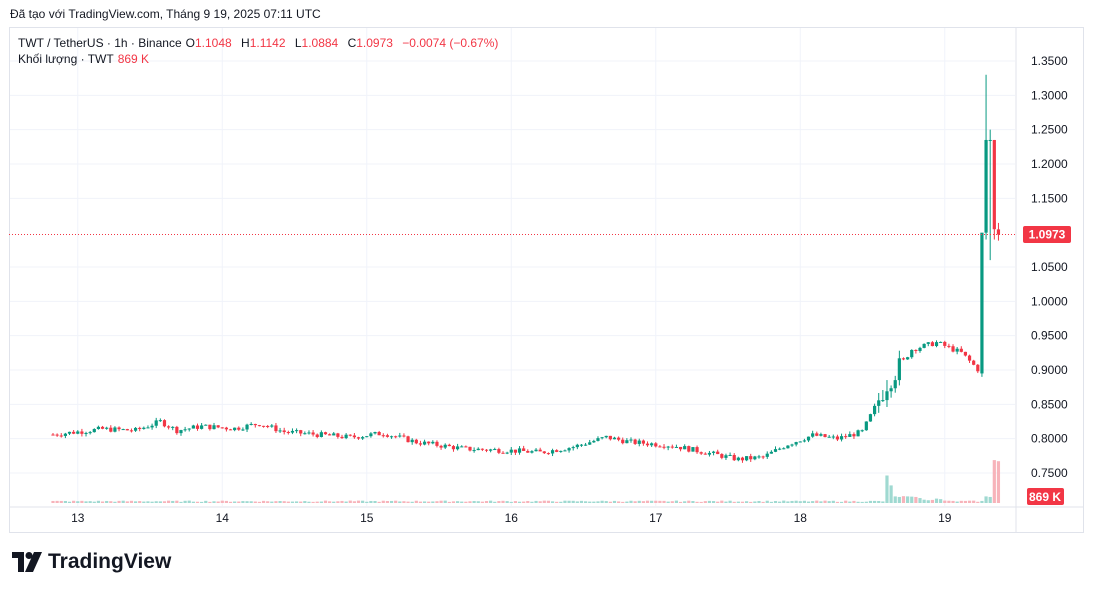 The width and height of the screenshot is (1094, 592). Describe the element at coordinates (1049, 473) in the screenshot. I see `price-tick-label: 0.7500` at that location.